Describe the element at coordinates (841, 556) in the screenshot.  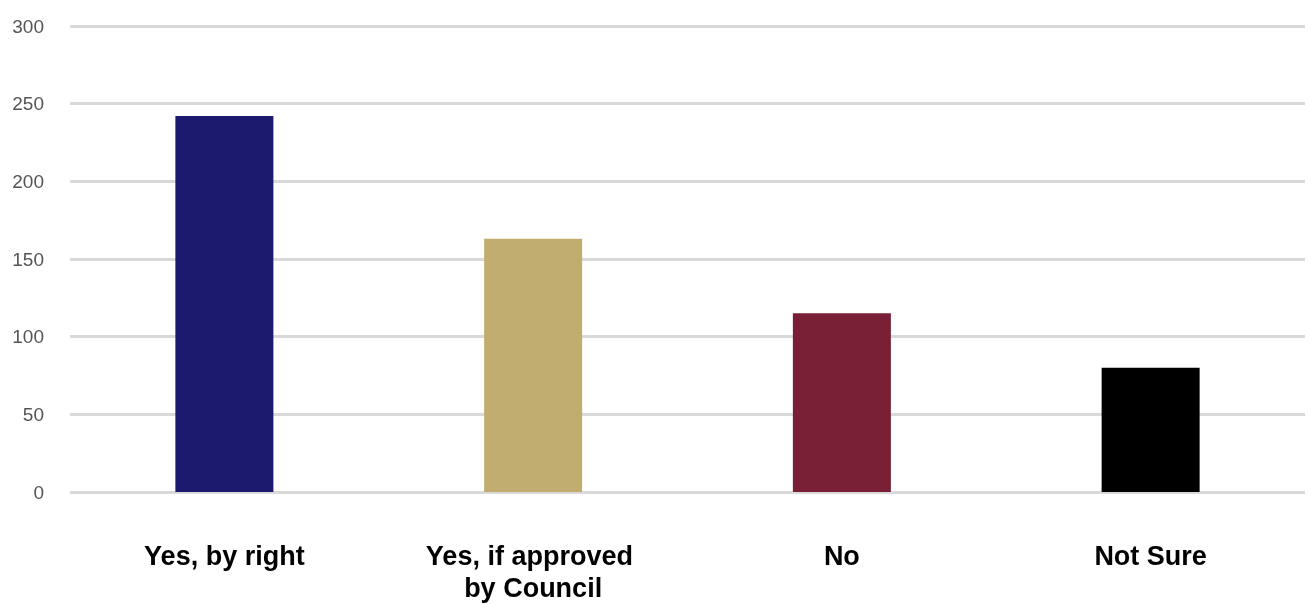
I see `x-tick-label: No` at that location.